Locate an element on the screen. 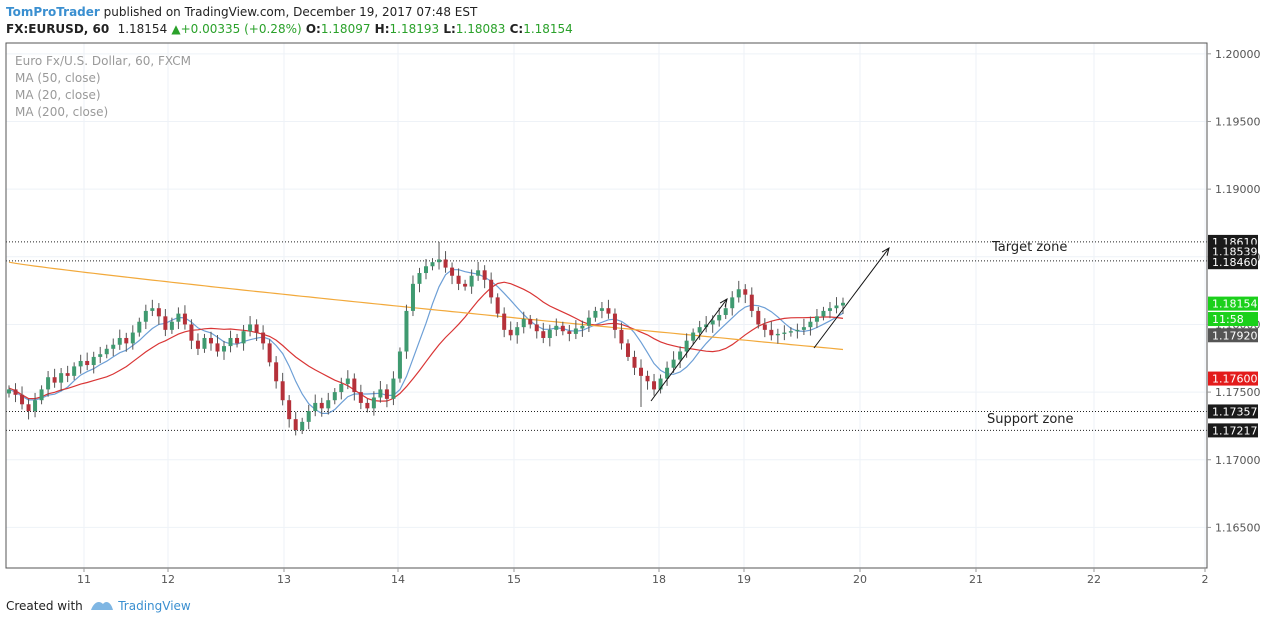 The image size is (1266, 624). x-tick-label: 11 is located at coordinates (84, 579).